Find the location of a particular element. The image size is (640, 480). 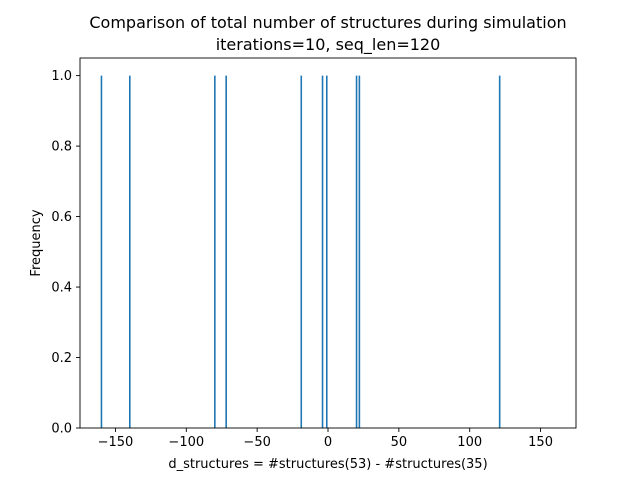

y-tick-label: 0.2 is located at coordinates (61, 358).